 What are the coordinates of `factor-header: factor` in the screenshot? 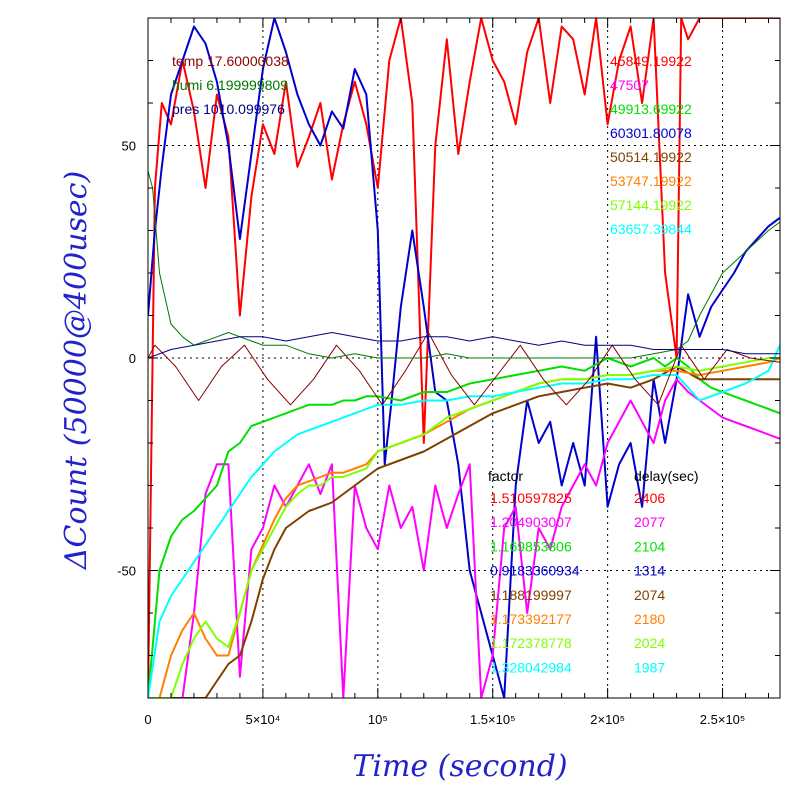 It's located at (505, 476).